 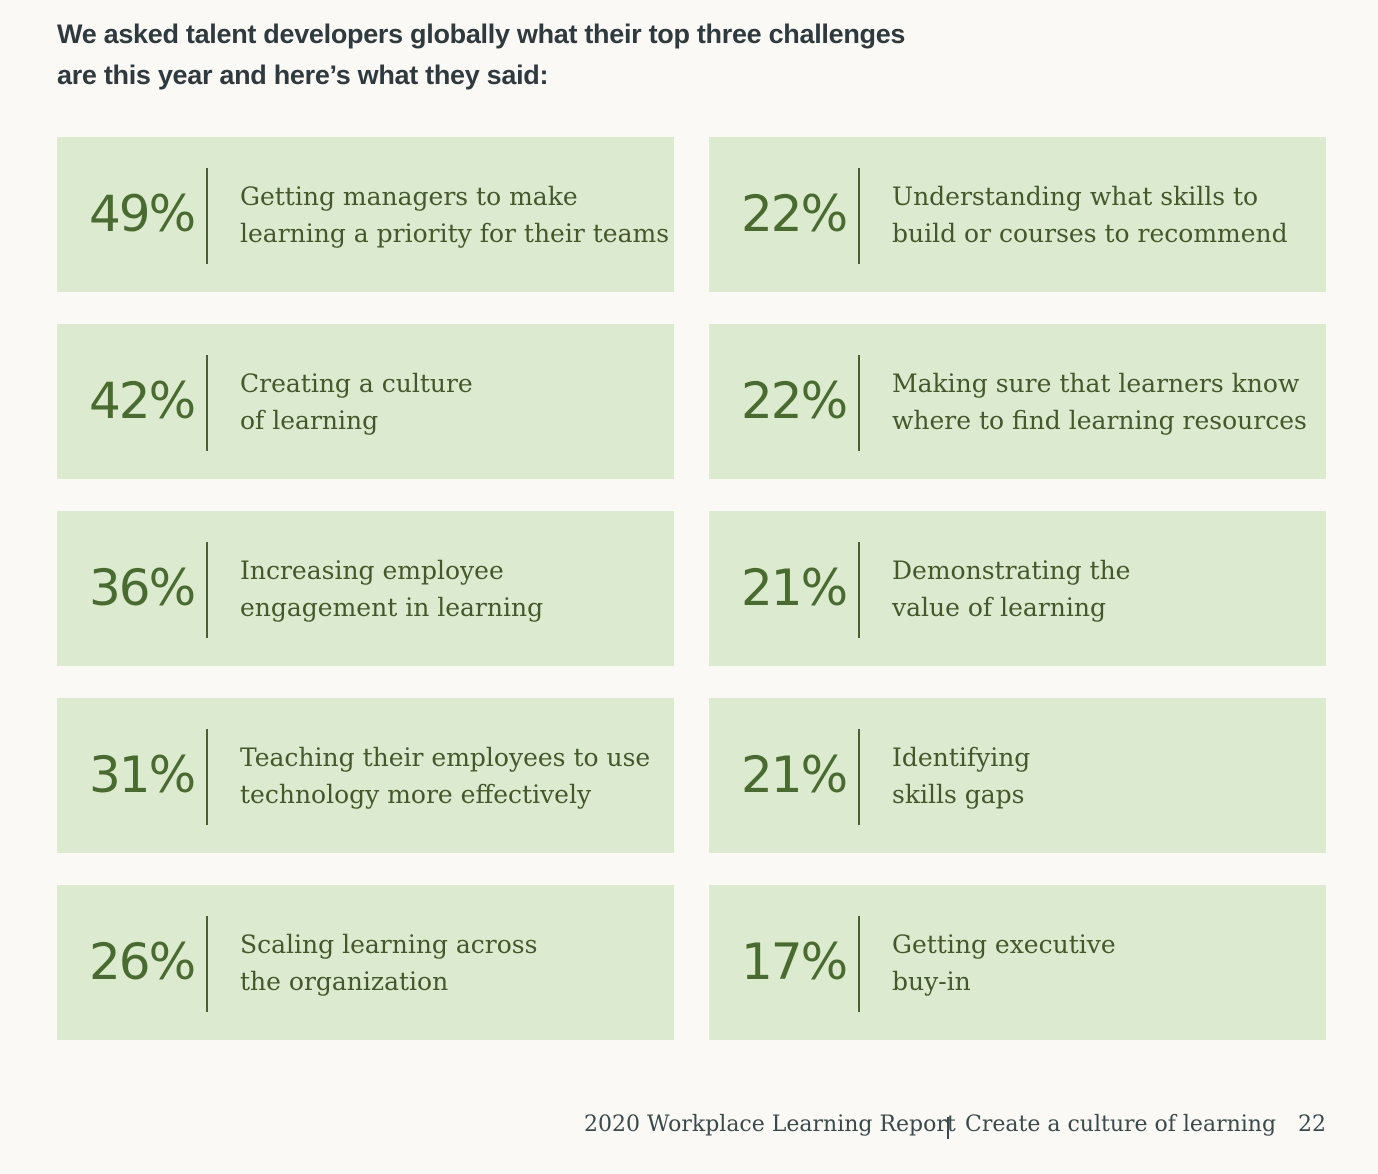 What do you see at coordinates (794, 962) in the screenshot?
I see `stat-value: 17%` at bounding box center [794, 962].